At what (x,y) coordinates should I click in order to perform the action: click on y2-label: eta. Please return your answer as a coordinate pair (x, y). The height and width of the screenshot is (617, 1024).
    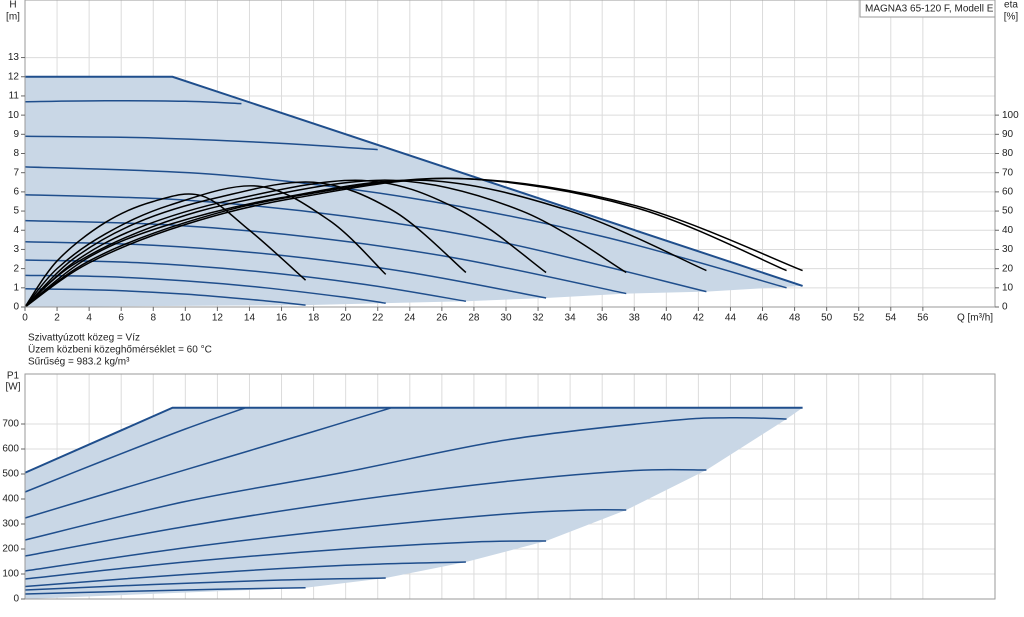
    Looking at the image, I should click on (1011, 5).